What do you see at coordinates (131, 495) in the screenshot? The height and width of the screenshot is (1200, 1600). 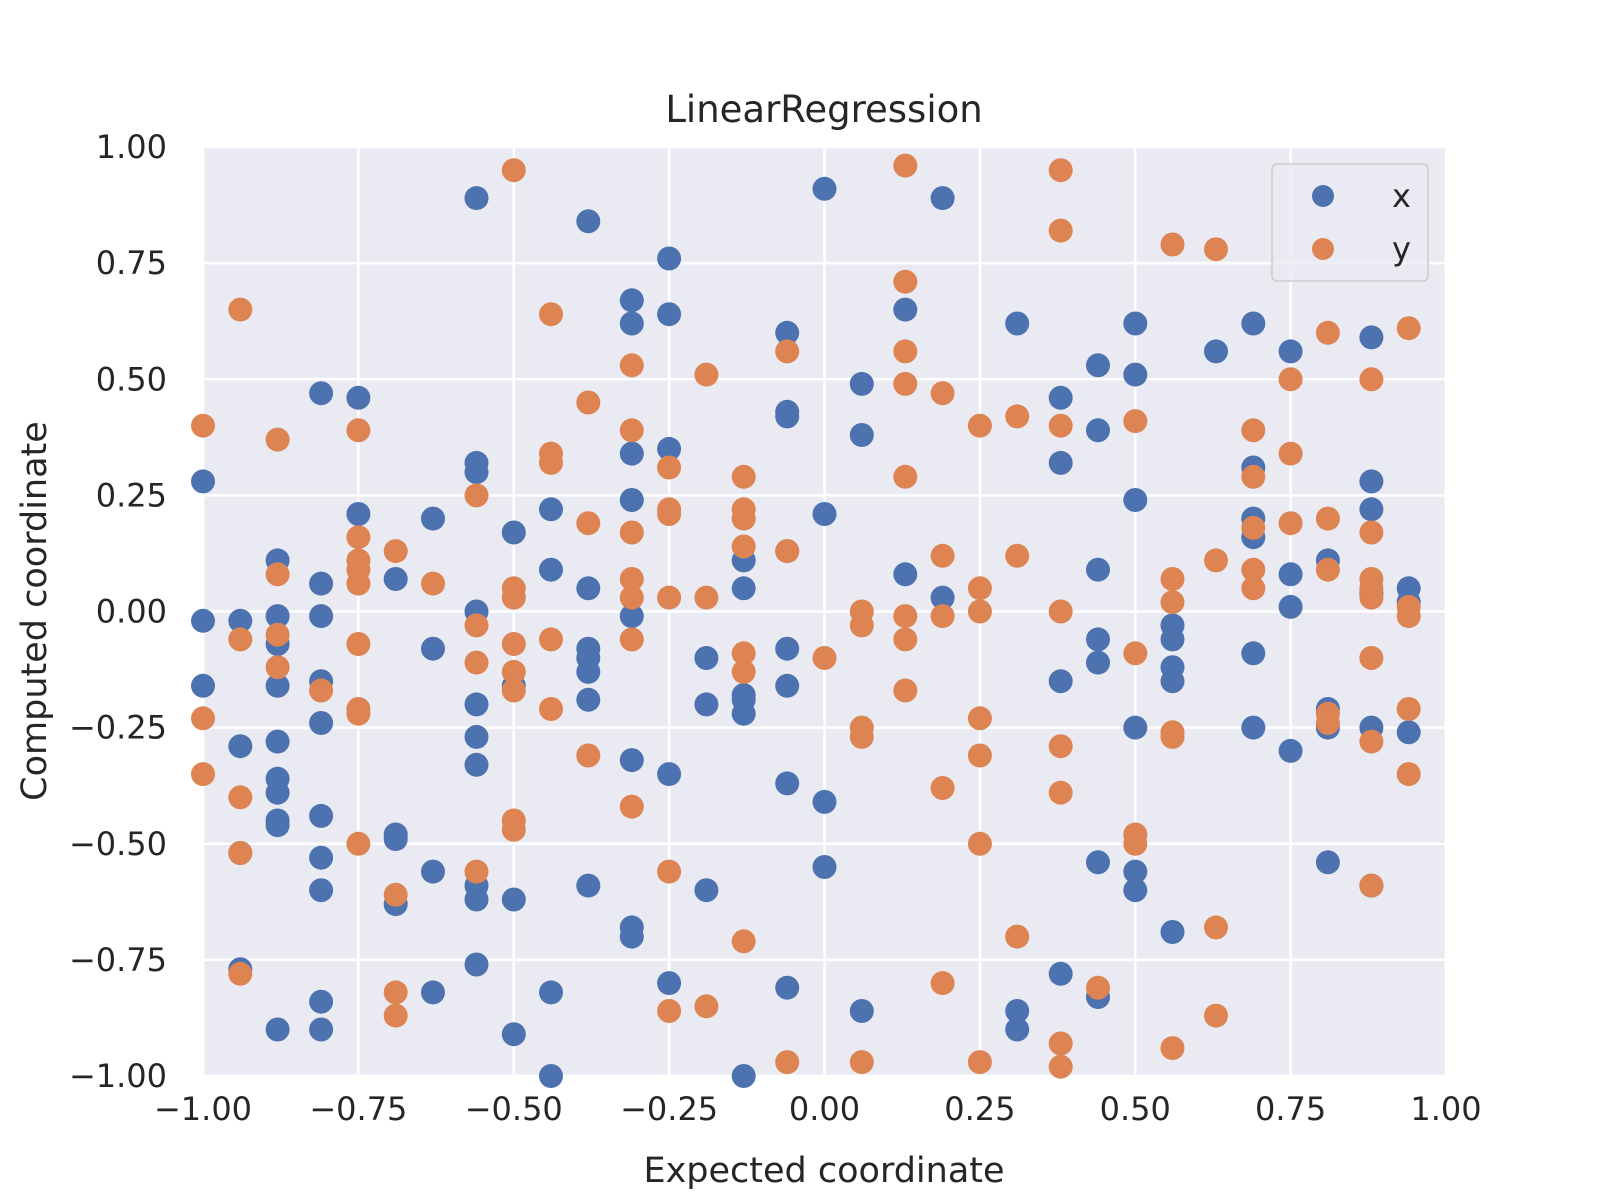 I see `y-tick-label: 0.25` at bounding box center [131, 495].